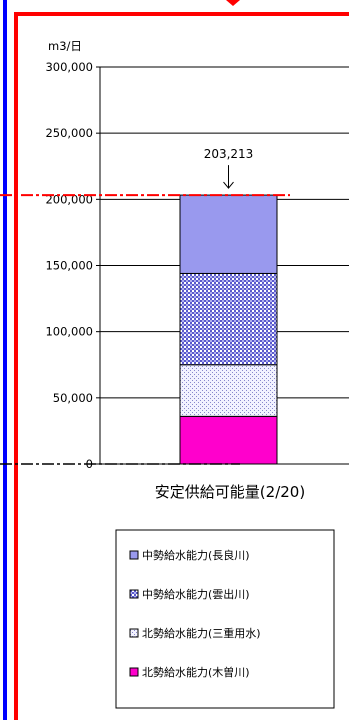  Describe the element at coordinates (16, 366) in the screenshot. I see `red-border-left` at that location.